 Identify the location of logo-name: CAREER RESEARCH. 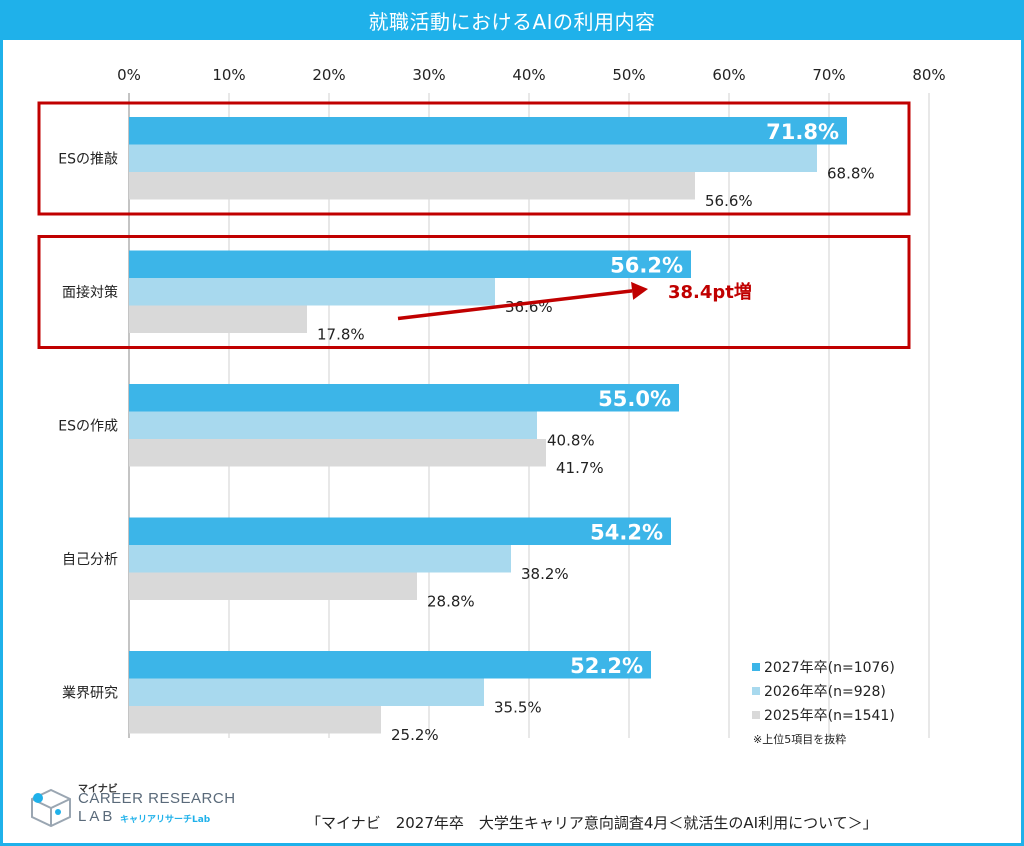
(157, 798).